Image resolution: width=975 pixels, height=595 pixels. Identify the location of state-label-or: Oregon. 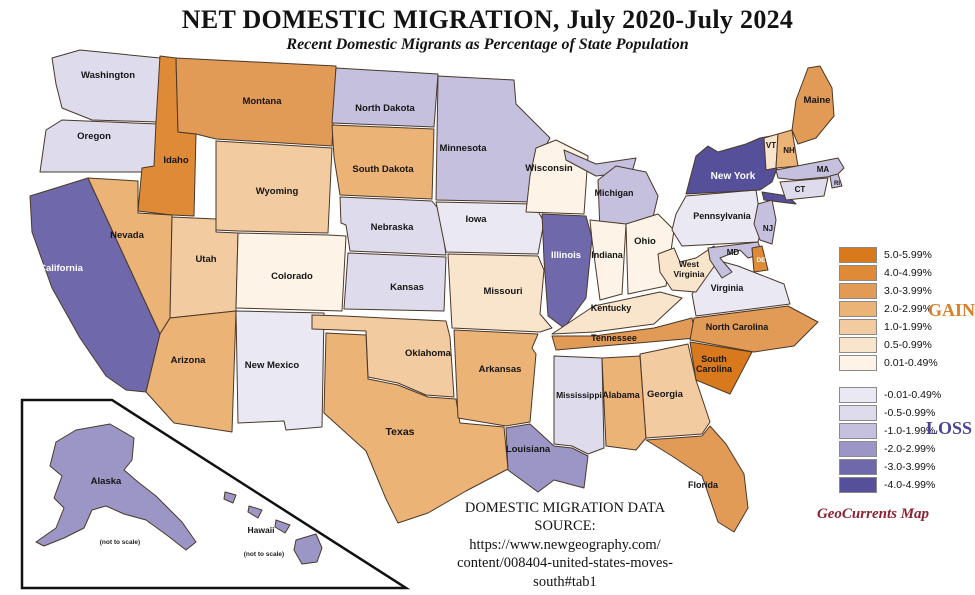
(94, 136).